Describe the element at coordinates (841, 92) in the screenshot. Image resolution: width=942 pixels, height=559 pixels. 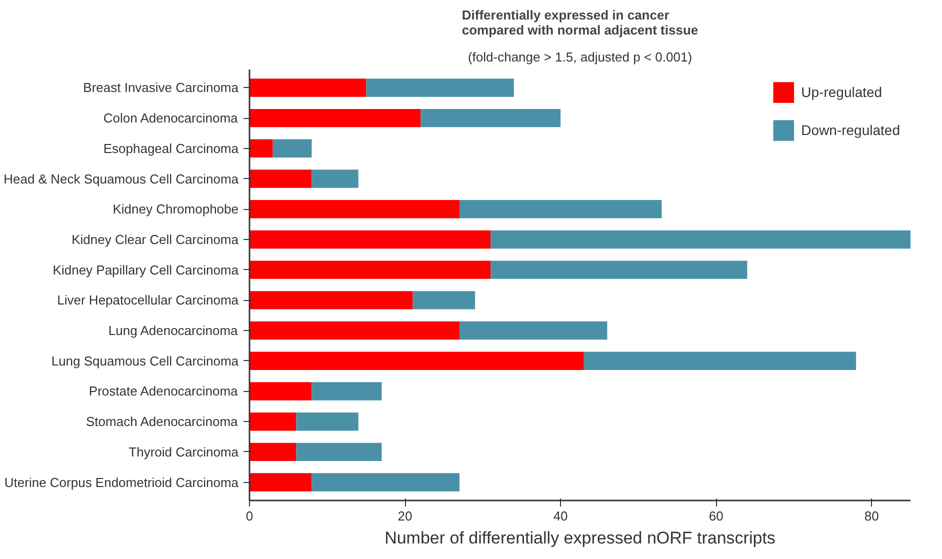
I see `legend-label: Up-regulated` at that location.